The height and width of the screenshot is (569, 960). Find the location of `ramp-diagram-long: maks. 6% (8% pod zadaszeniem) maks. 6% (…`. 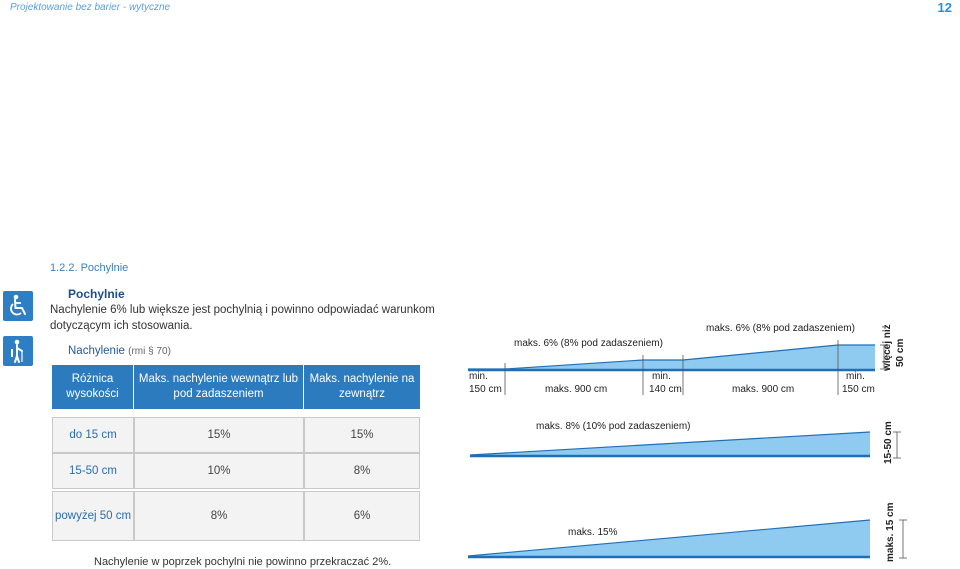

ramp-diagram-long: maks. 6% (8% pod zadaszeniem) maks. 6% (… is located at coordinates (687, 359).